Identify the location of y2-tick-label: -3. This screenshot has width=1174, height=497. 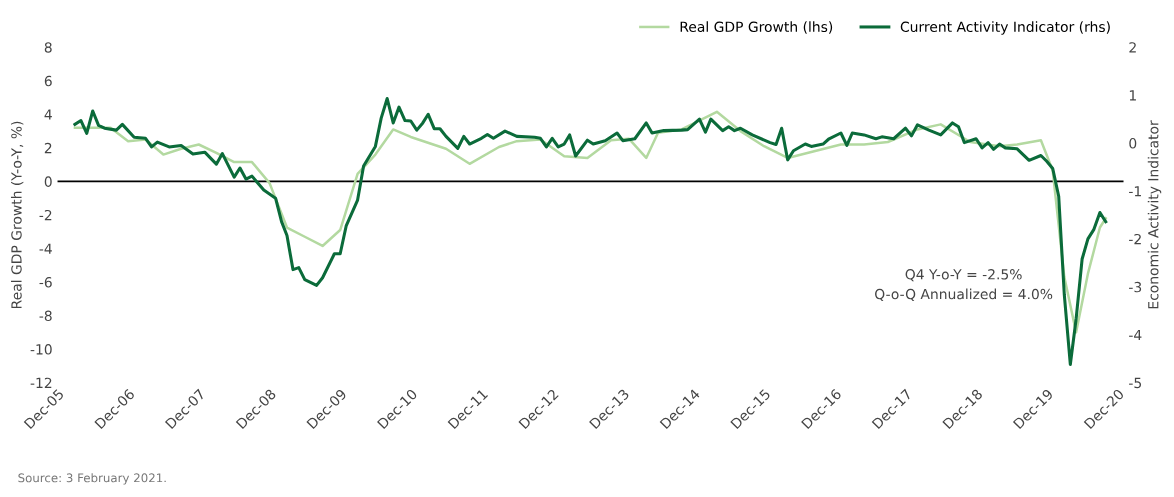
(1135, 287).